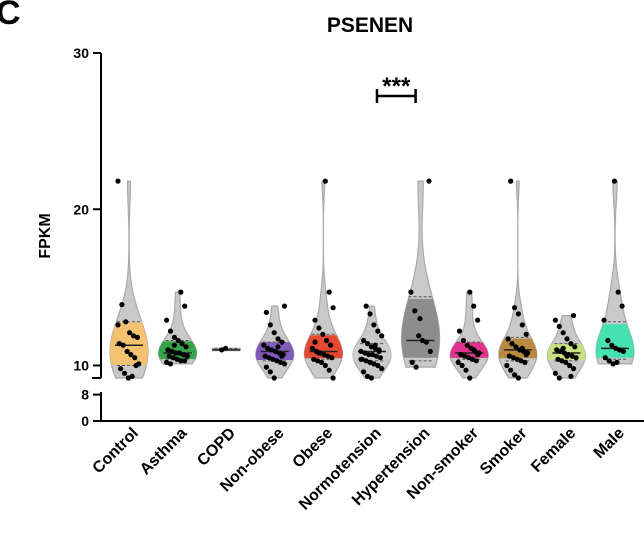 This screenshot has width=644, height=553. What do you see at coordinates (370, 25) in the screenshot?
I see `chart-title: PSENEN` at bounding box center [370, 25].